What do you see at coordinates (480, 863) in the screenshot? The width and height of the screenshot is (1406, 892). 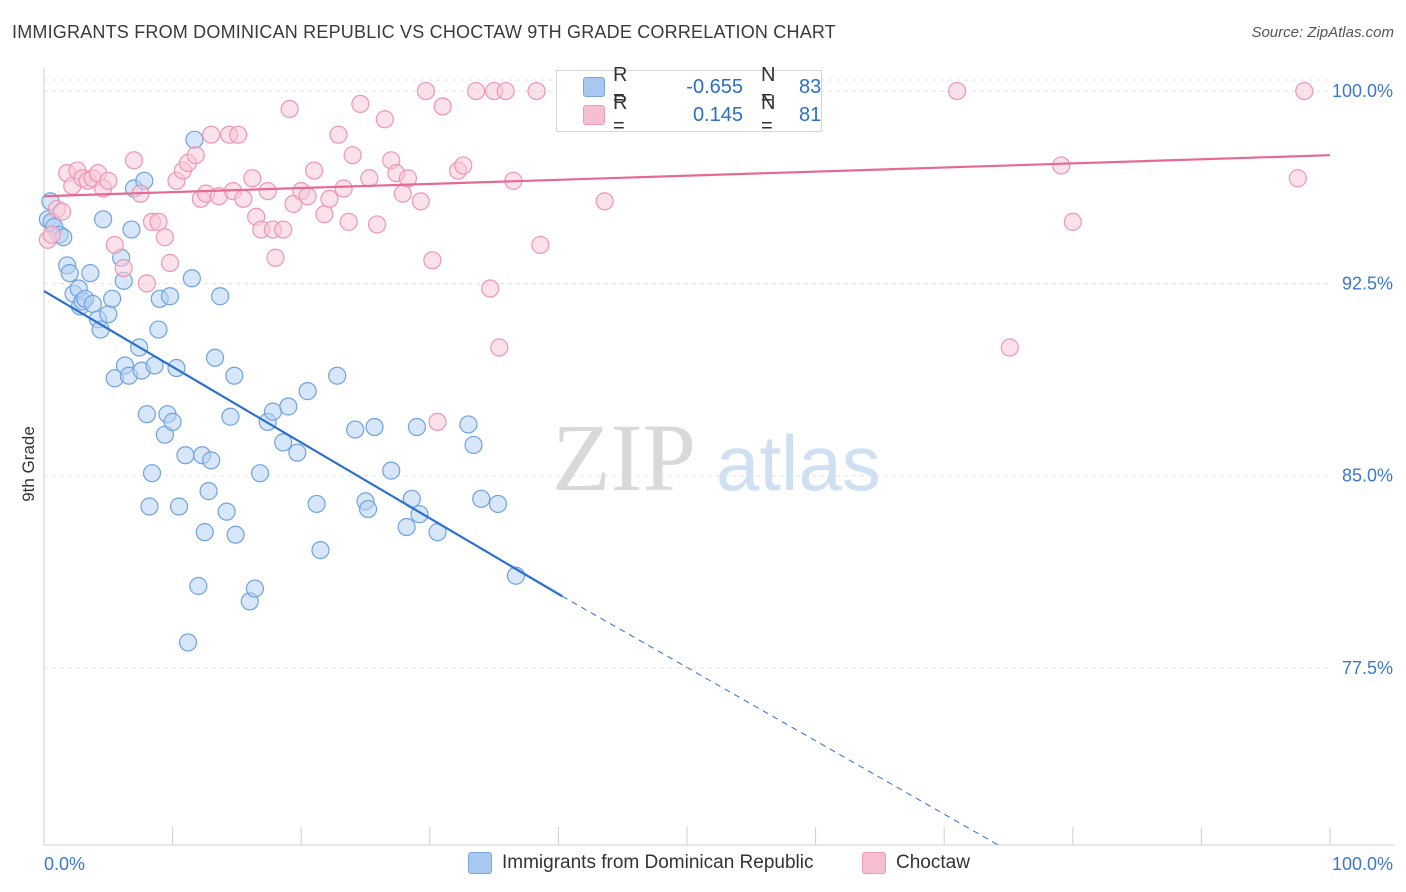 I see `series-swatch-dominican` at bounding box center [480, 863].